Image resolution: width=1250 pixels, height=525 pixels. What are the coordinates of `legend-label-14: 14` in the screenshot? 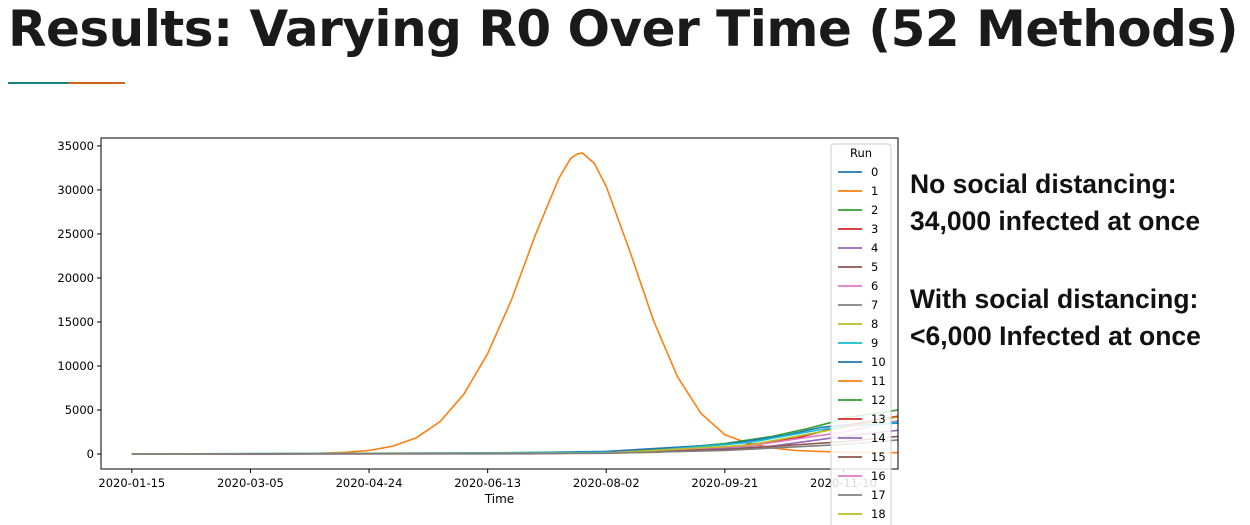 It's located at (878, 438).